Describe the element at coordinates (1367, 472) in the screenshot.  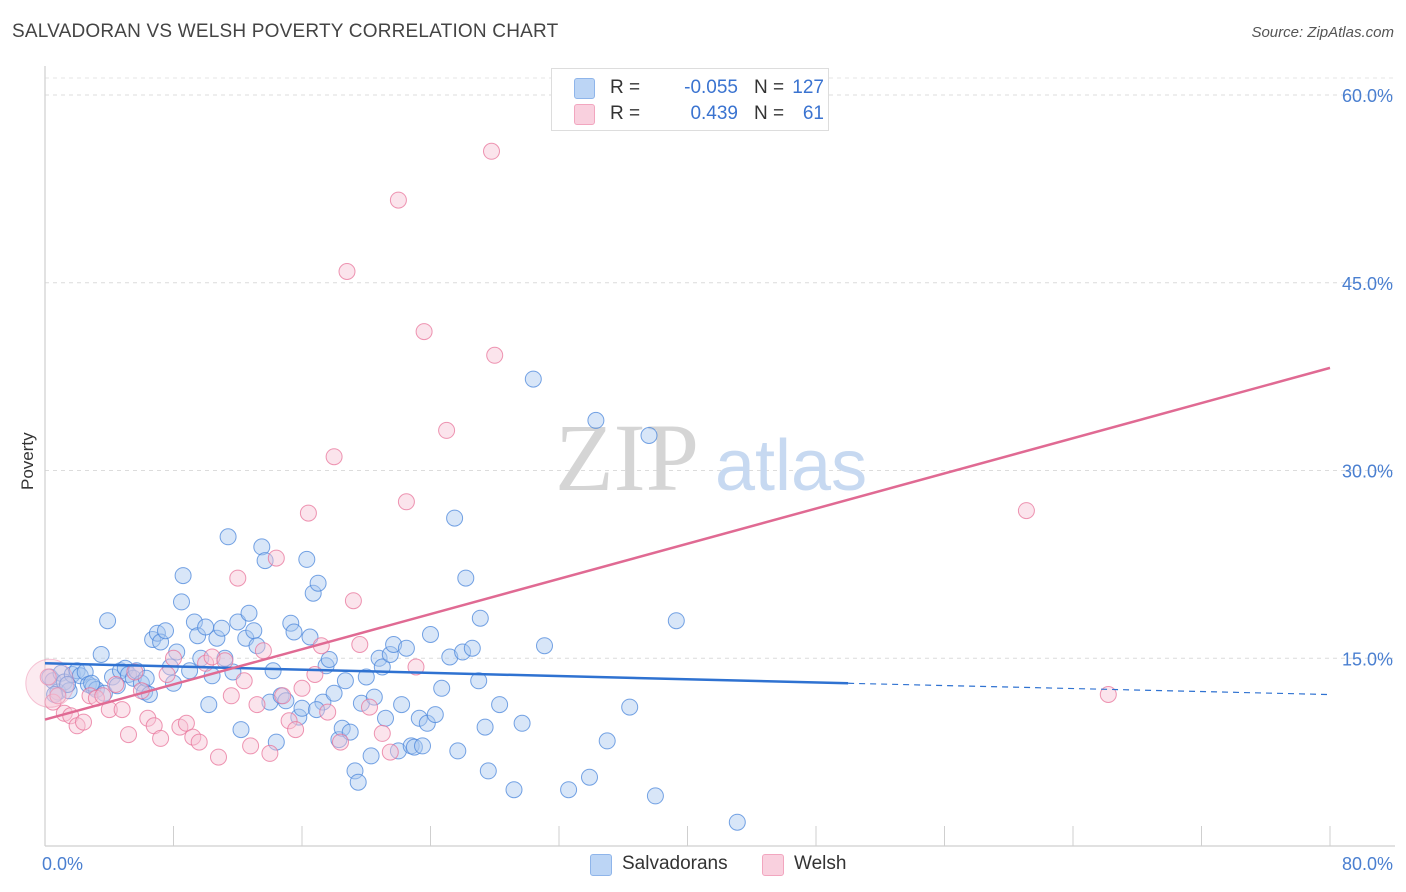
I see `y-tick-label: 30.0%` at that location.